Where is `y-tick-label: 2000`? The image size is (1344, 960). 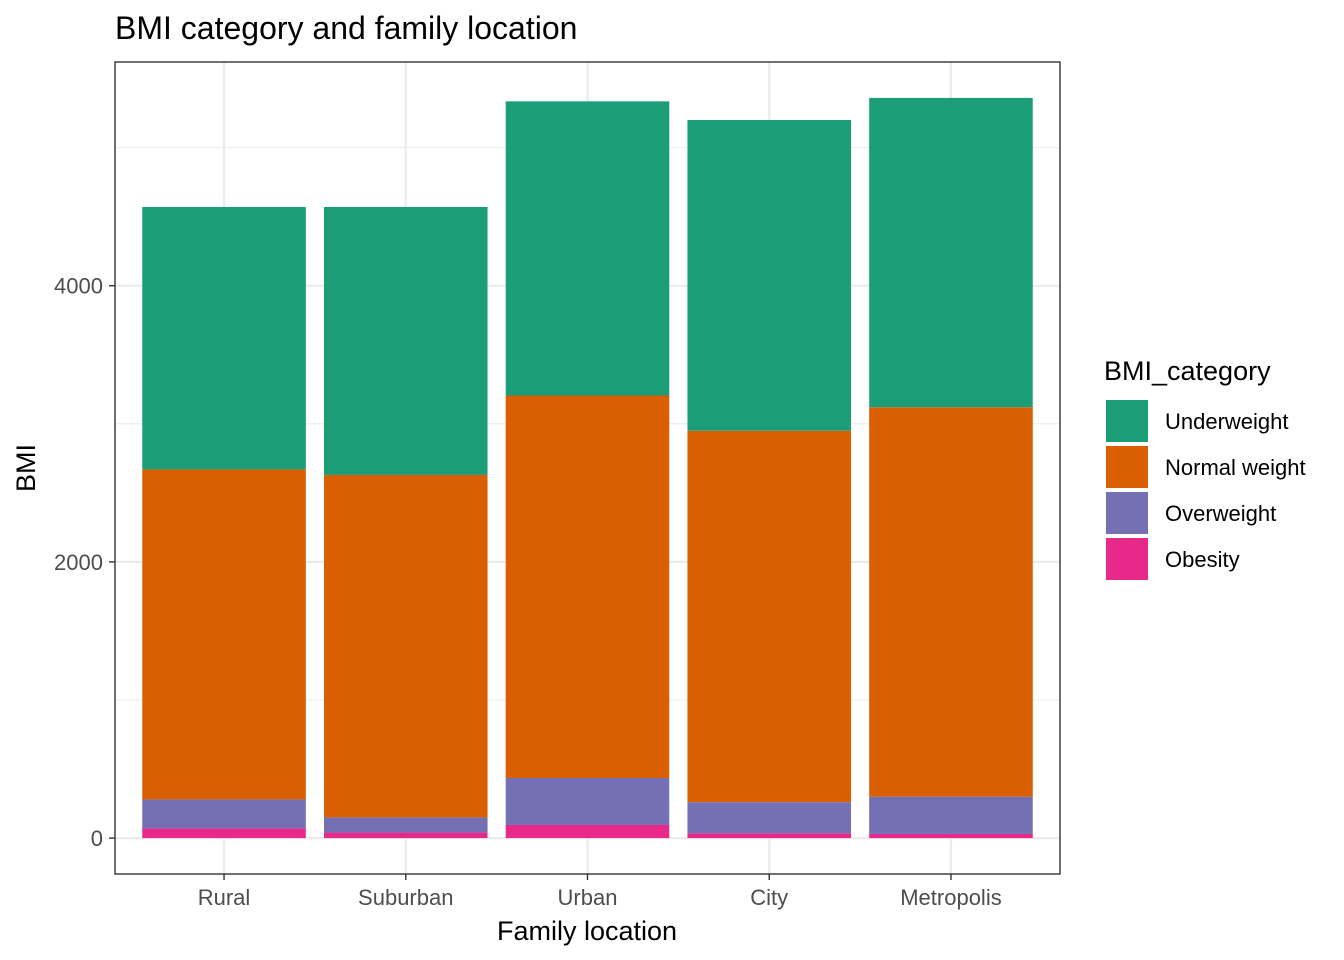
y-tick-label: 2000 is located at coordinates (78, 562).